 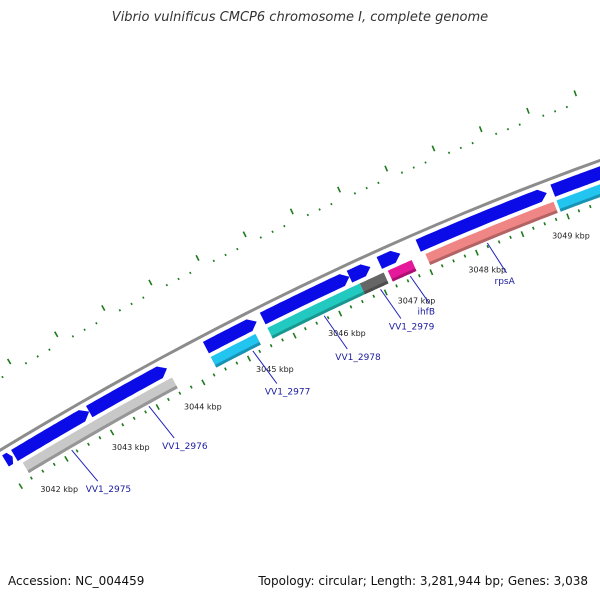 What do you see at coordinates (347, 333) in the screenshot?
I see `kbp-label-4: 3046 kbp` at bounding box center [347, 333].